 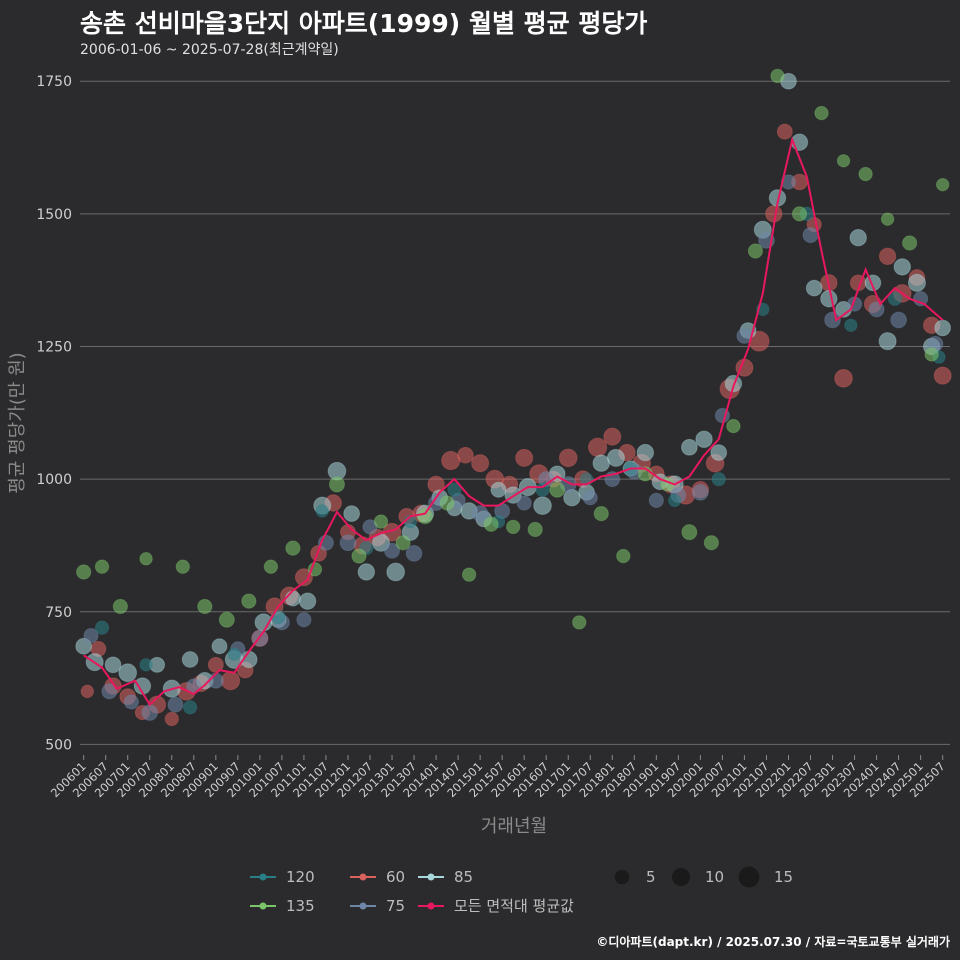 What do you see at coordinates (282, 906) in the screenshot?
I see `legend-item: 135` at bounding box center [282, 906].